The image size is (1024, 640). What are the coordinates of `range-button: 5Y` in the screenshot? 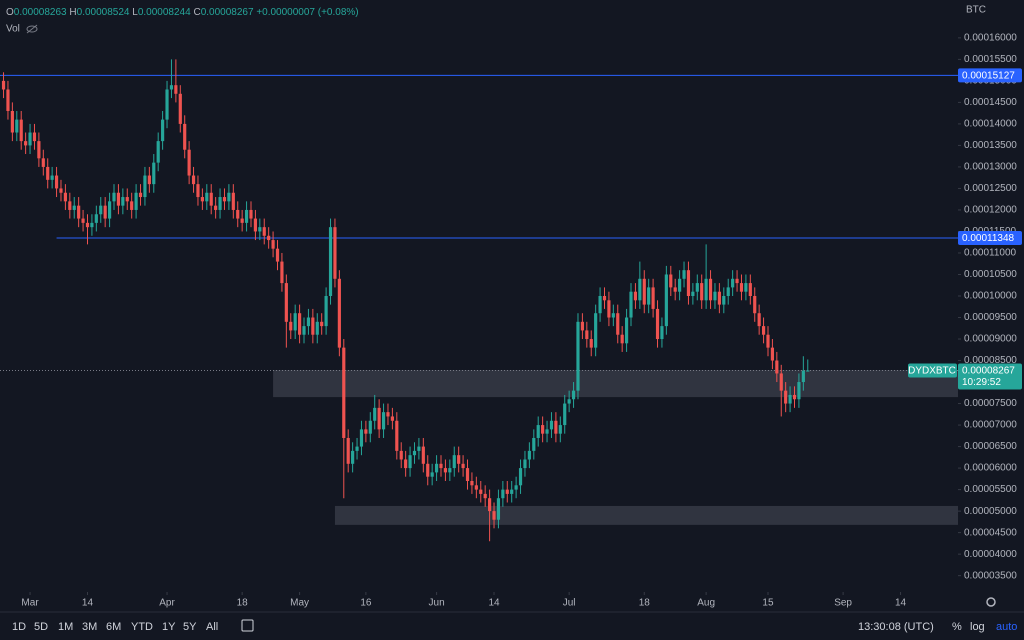 It's located at (190, 627).